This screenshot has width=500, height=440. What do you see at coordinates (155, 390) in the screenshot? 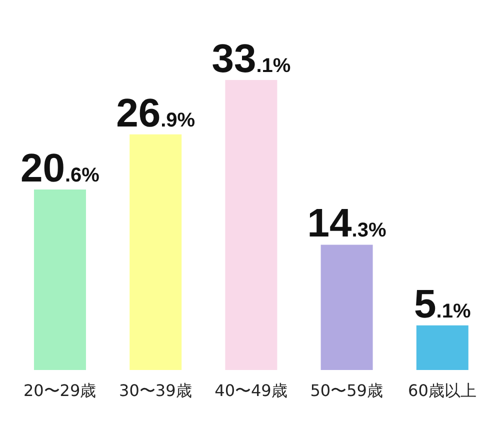
I see `x-tick-label: 30〜39歳` at bounding box center [155, 390].